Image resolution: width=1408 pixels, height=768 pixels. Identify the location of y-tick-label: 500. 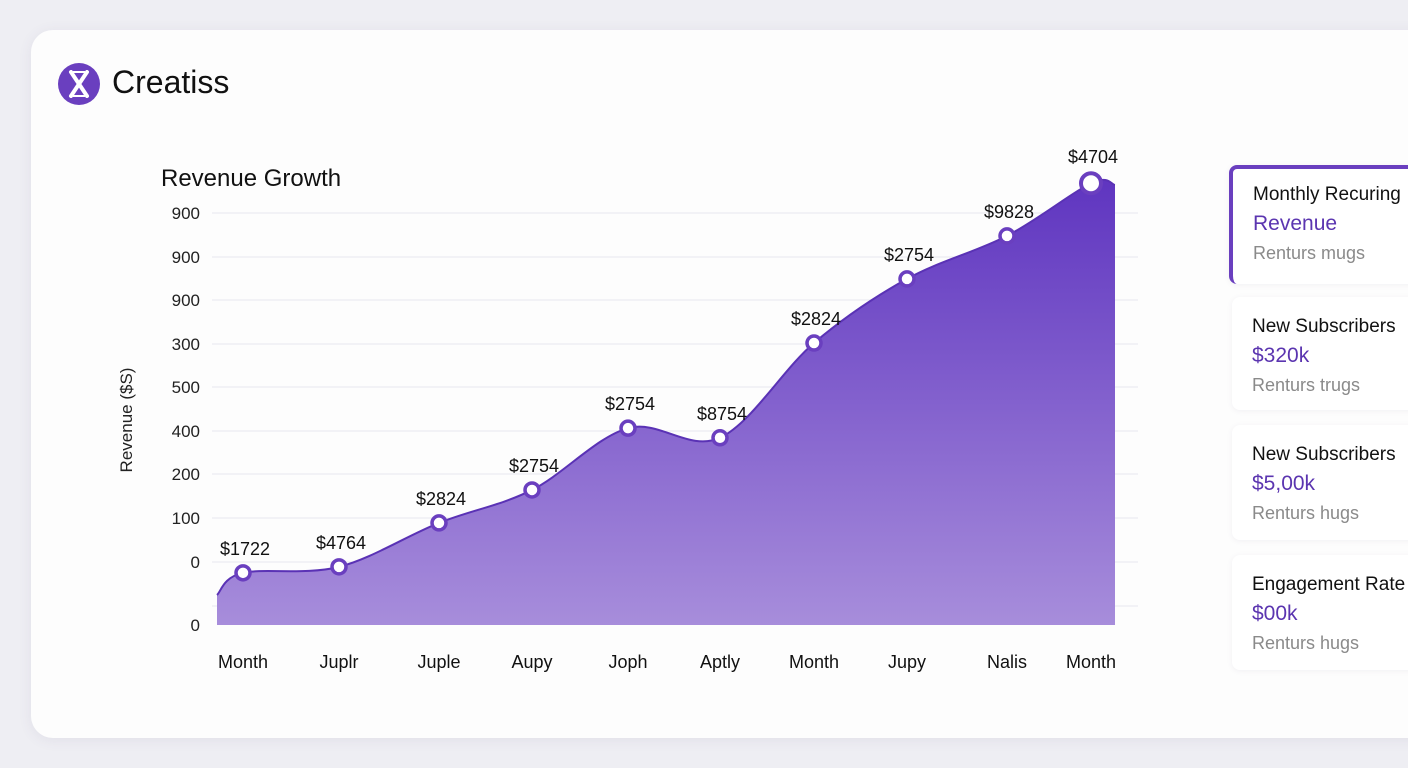
(186, 387).